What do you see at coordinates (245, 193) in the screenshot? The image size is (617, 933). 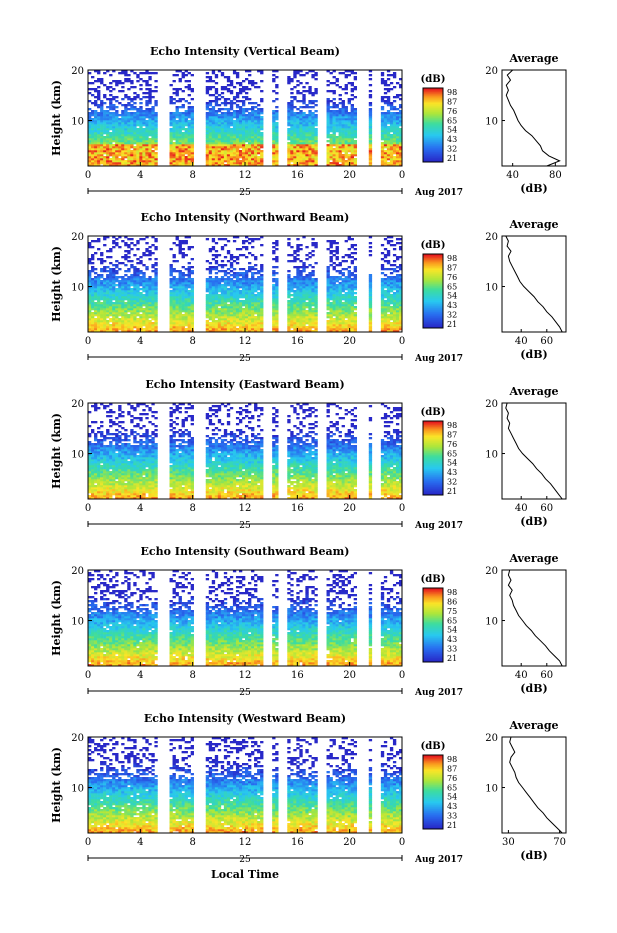 I see `day-label: 25` at bounding box center [245, 193].